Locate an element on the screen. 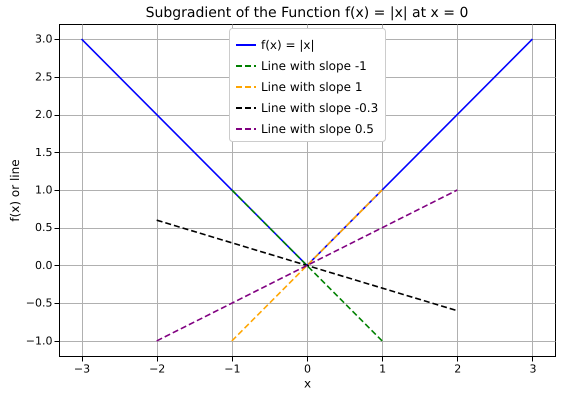 This screenshot has height=407, width=571. x-tick-label: −1 is located at coordinates (232, 369).